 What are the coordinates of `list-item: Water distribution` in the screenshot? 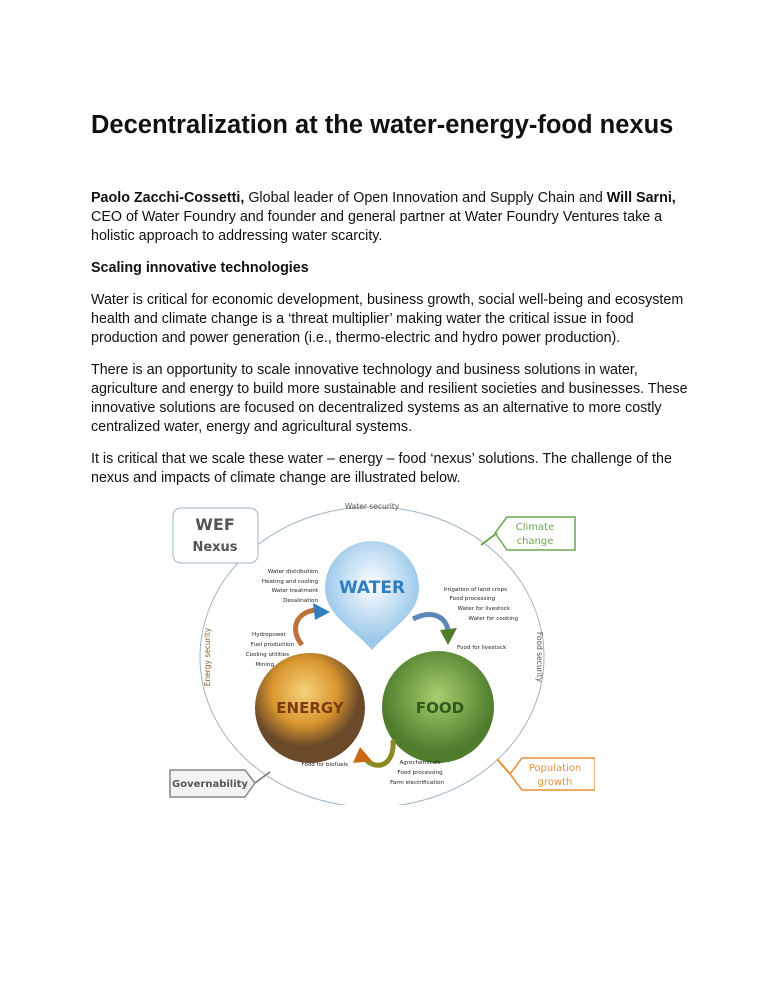 It's located at (293, 572).